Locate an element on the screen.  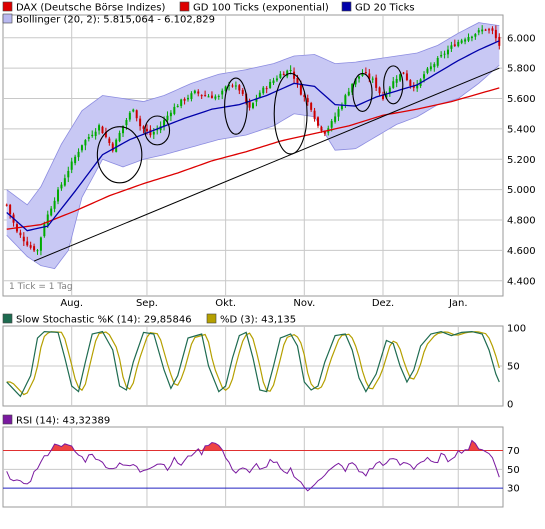
legend-gd100: GD 100 Ticks (exponential) is located at coordinates (254, 7).